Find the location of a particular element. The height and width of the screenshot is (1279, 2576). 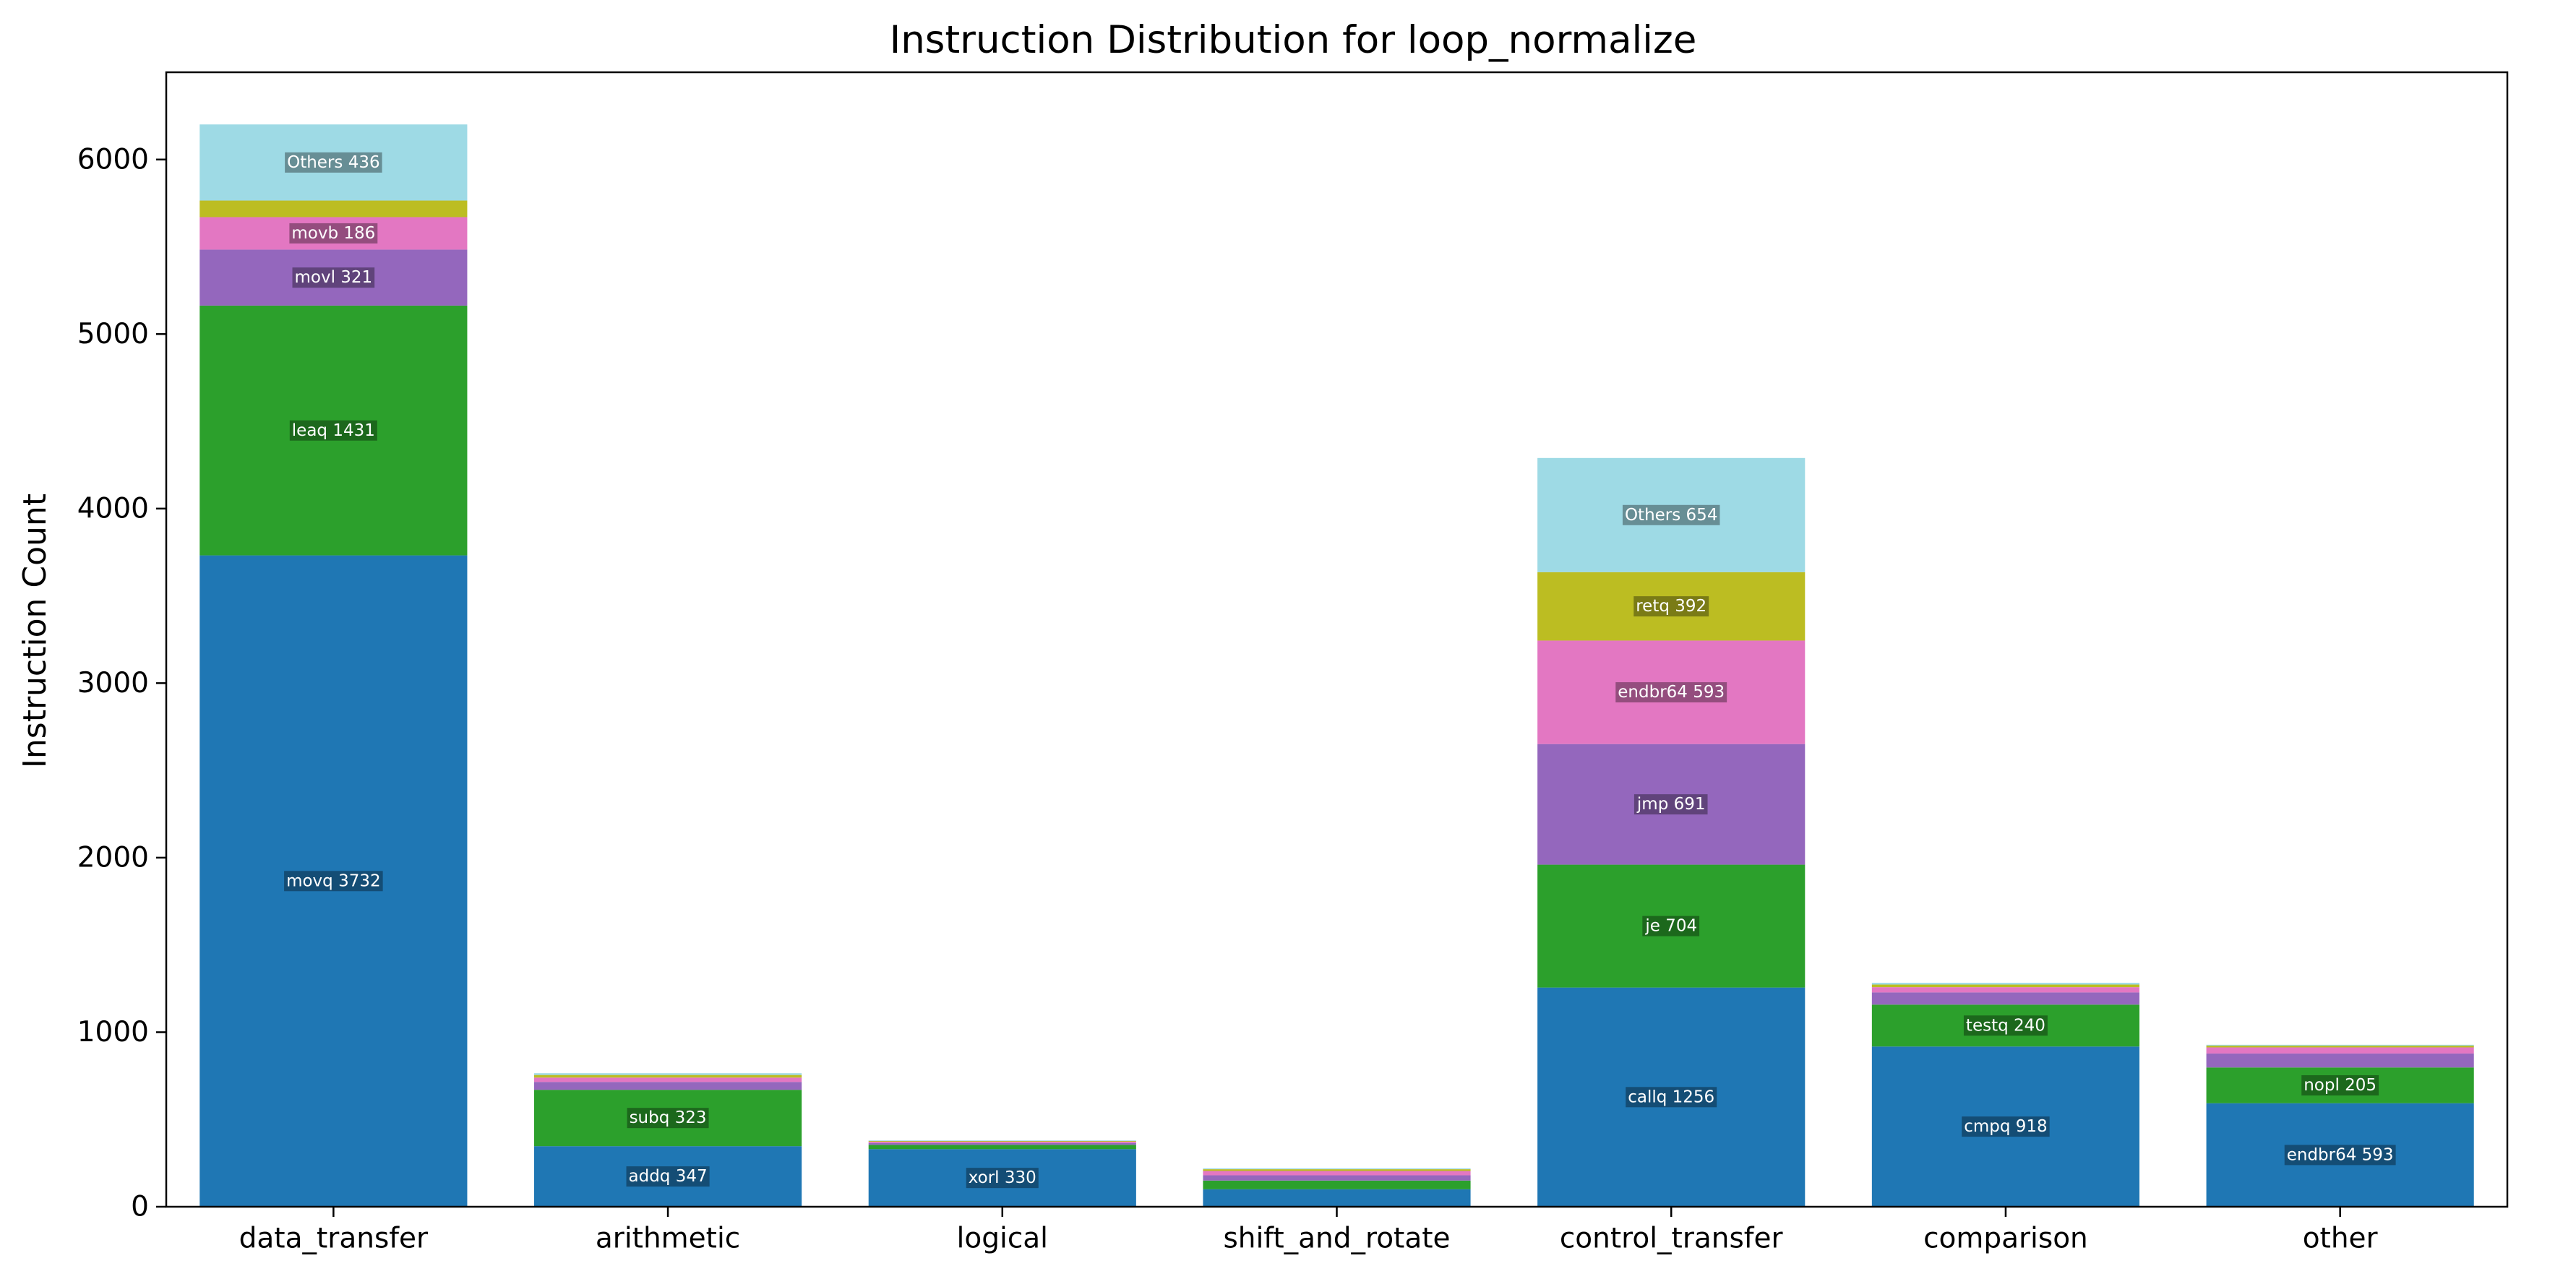

svg-text: xorl 330 is located at coordinates (1003, 1177).